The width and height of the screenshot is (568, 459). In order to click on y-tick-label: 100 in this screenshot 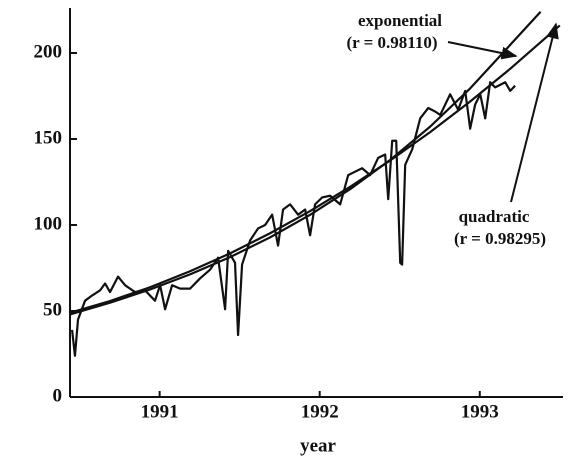, I will do `click(48, 223)`.